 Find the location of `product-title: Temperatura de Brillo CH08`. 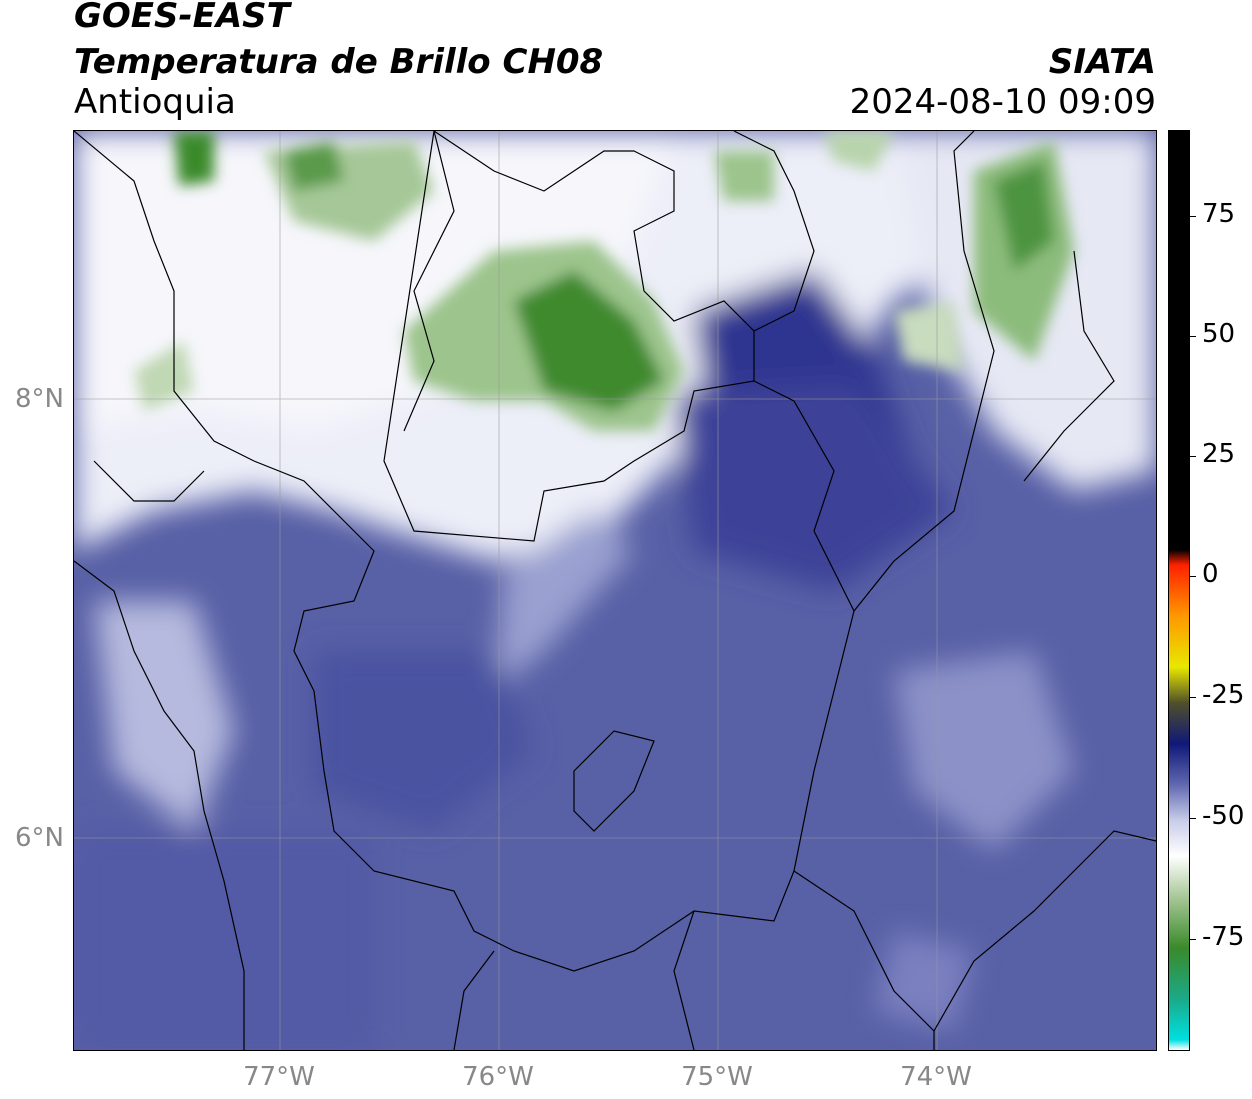

product-title: Temperatura de Brillo CH08 is located at coordinates (339, 62).